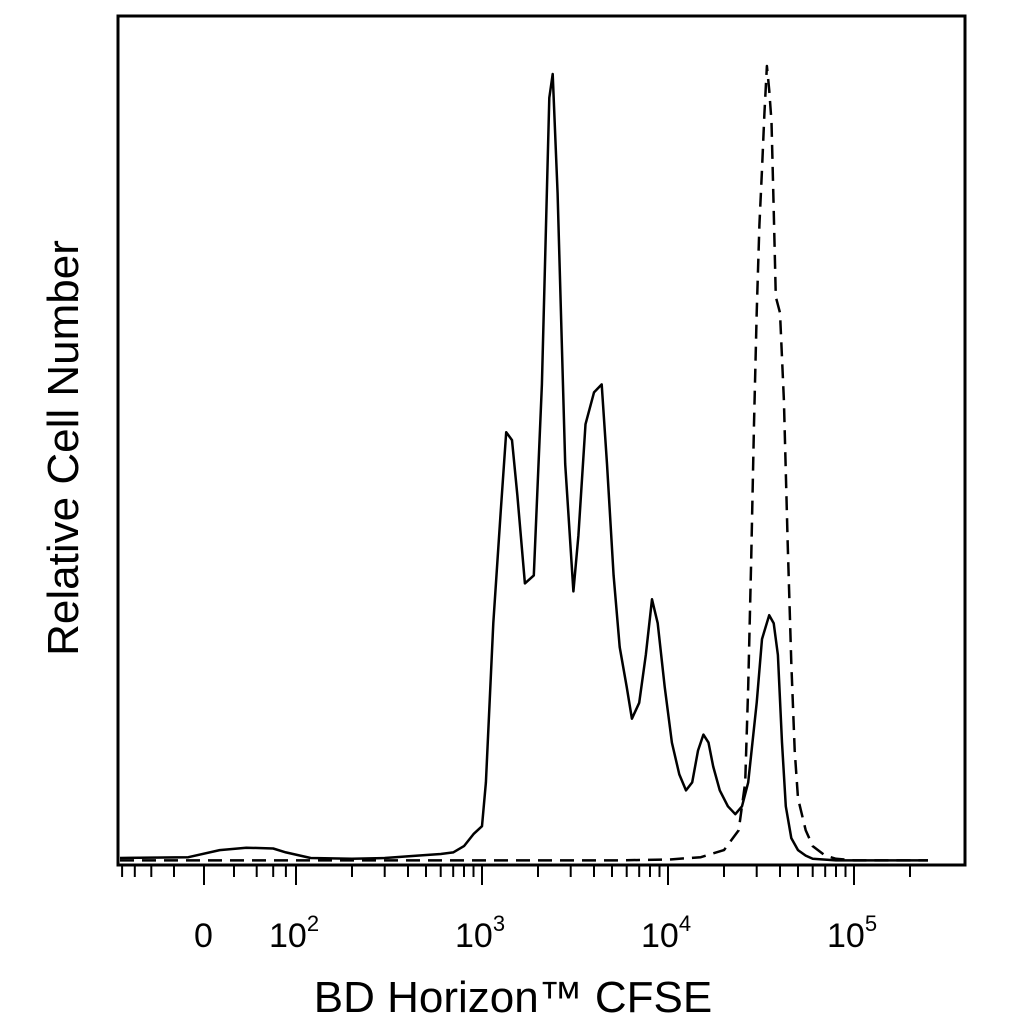  Describe the element at coordinates (516, 875) in the screenshot. I see `x-ticks` at that location.